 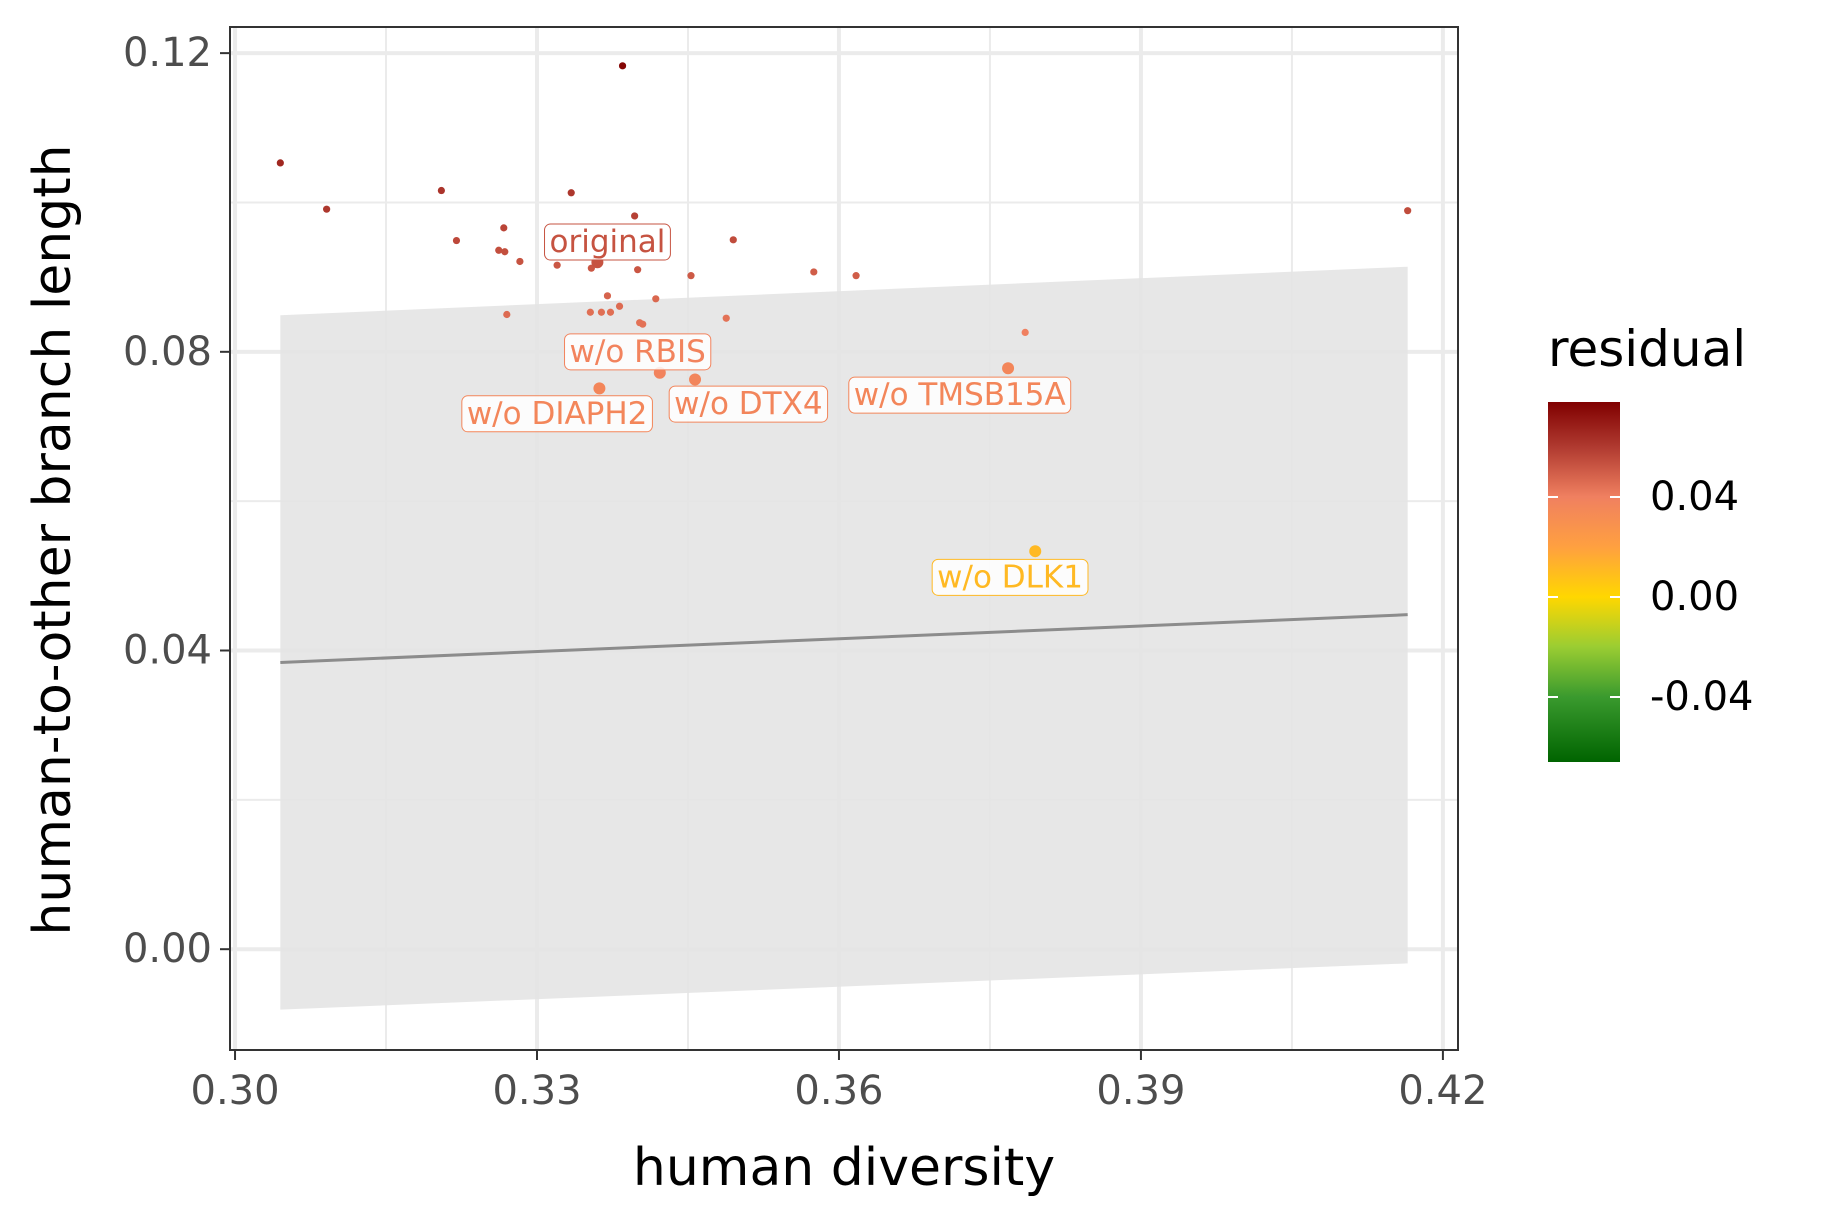 I want to click on x-tick-label: 0.30, so click(x=235, y=1091).